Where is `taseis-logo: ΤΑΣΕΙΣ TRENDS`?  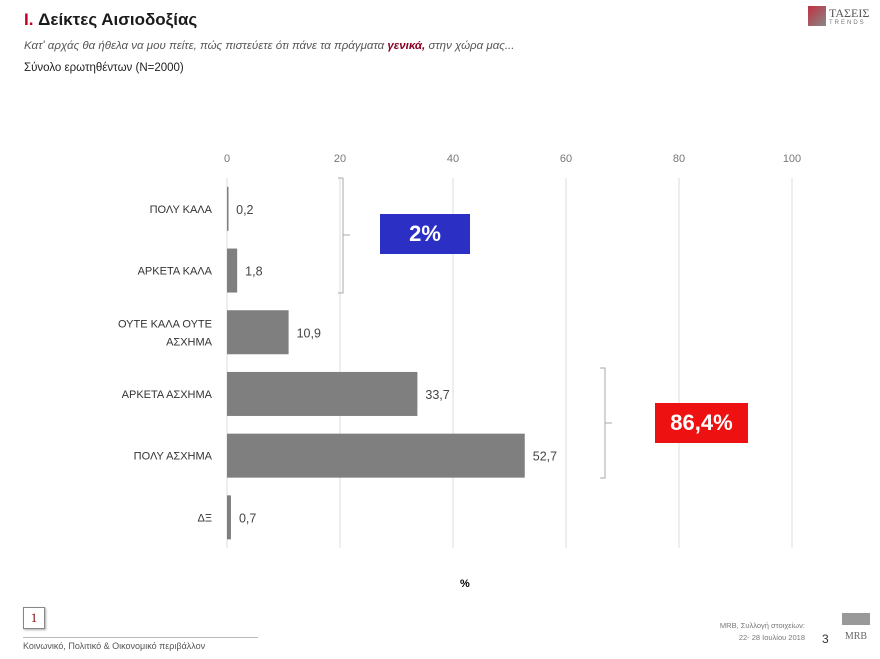
taseis-logo: ΤΑΣΕΙΣ TRENDS is located at coordinates (839, 18).